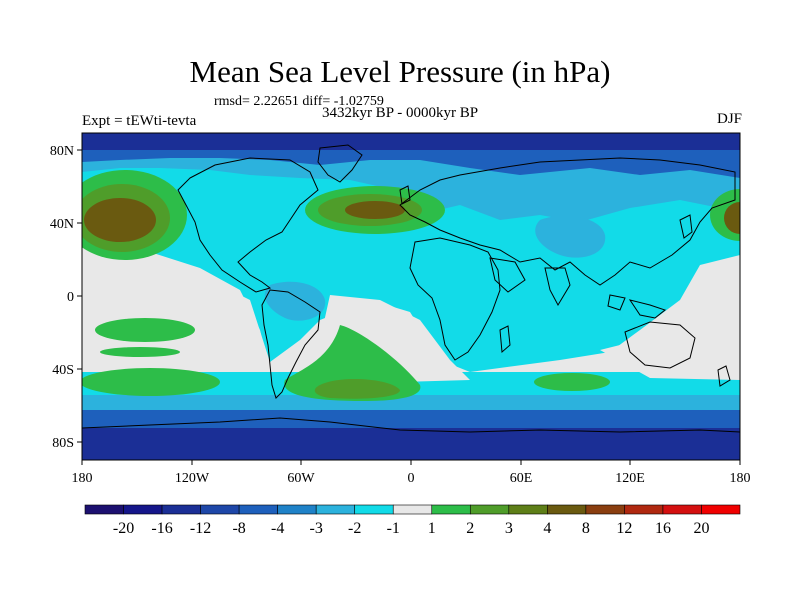 The width and height of the screenshot is (800, 600). Describe the element at coordinates (316, 528) in the screenshot. I see `colorbar-label: -3` at that location.